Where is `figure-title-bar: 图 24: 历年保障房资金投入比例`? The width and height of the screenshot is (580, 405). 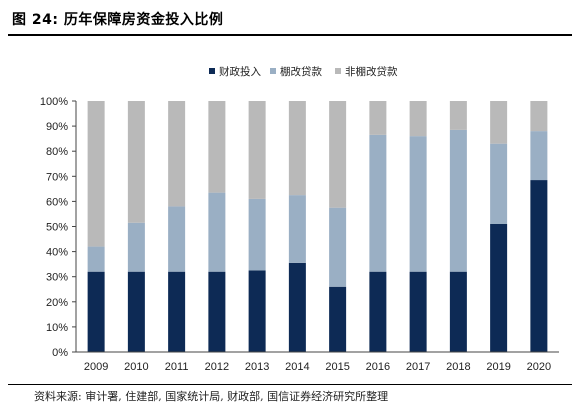 figure-title-bar: 图 24: 历年保障房资金投入比例 is located at coordinates (290, 17).